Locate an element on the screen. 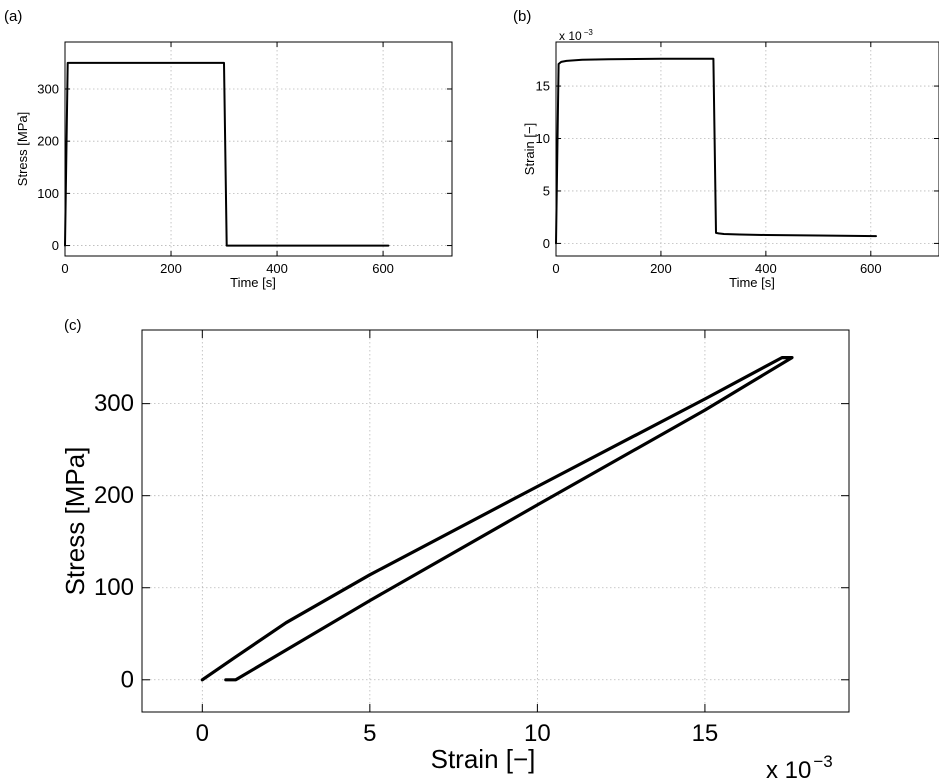 Image resolution: width=939 pixels, height=784 pixels. panel-label: (c) is located at coordinates (73, 325).